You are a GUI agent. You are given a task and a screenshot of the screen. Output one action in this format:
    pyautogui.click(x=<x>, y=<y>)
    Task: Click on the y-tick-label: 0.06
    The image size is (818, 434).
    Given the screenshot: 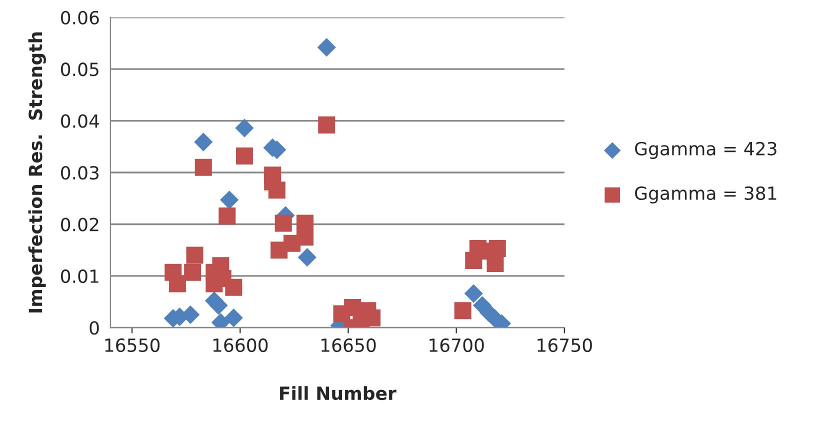 What is the action you would take?
    pyautogui.click(x=80, y=17)
    